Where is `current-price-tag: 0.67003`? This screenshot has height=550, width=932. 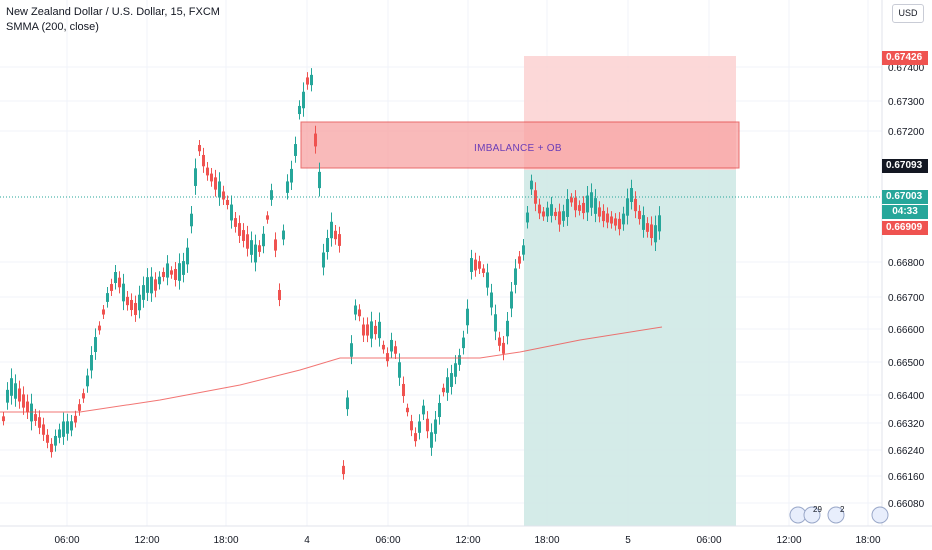 current-price-tag: 0.67003 is located at coordinates (905, 197).